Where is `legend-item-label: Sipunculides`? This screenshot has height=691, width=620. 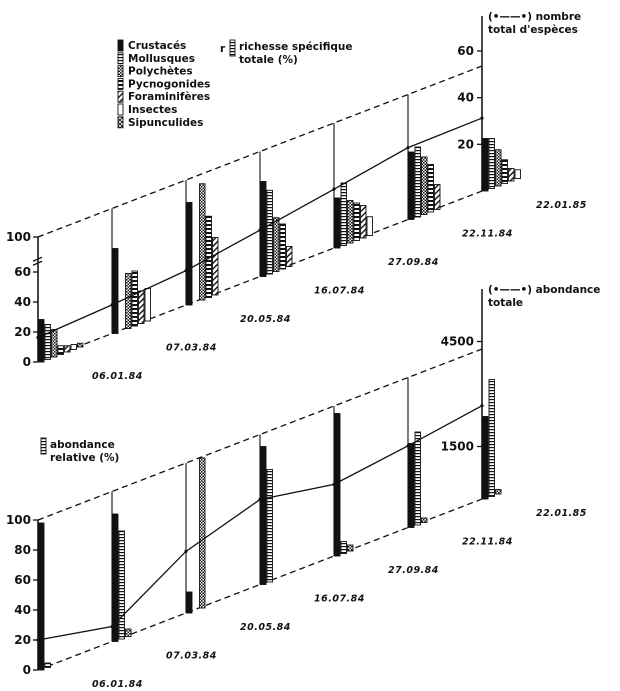 legend-item-label: Sipunculides is located at coordinates (165, 123).